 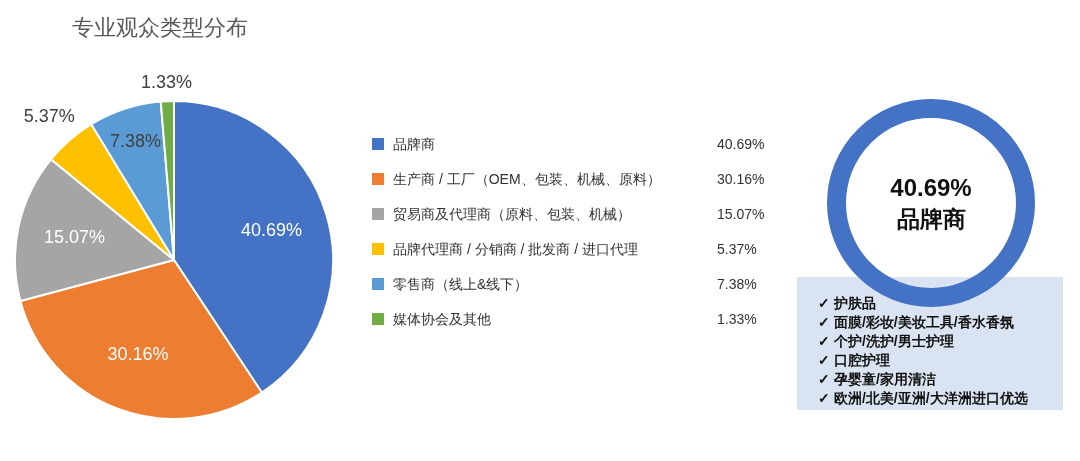 I want to click on text: 5.37%, so click(x=737, y=249).